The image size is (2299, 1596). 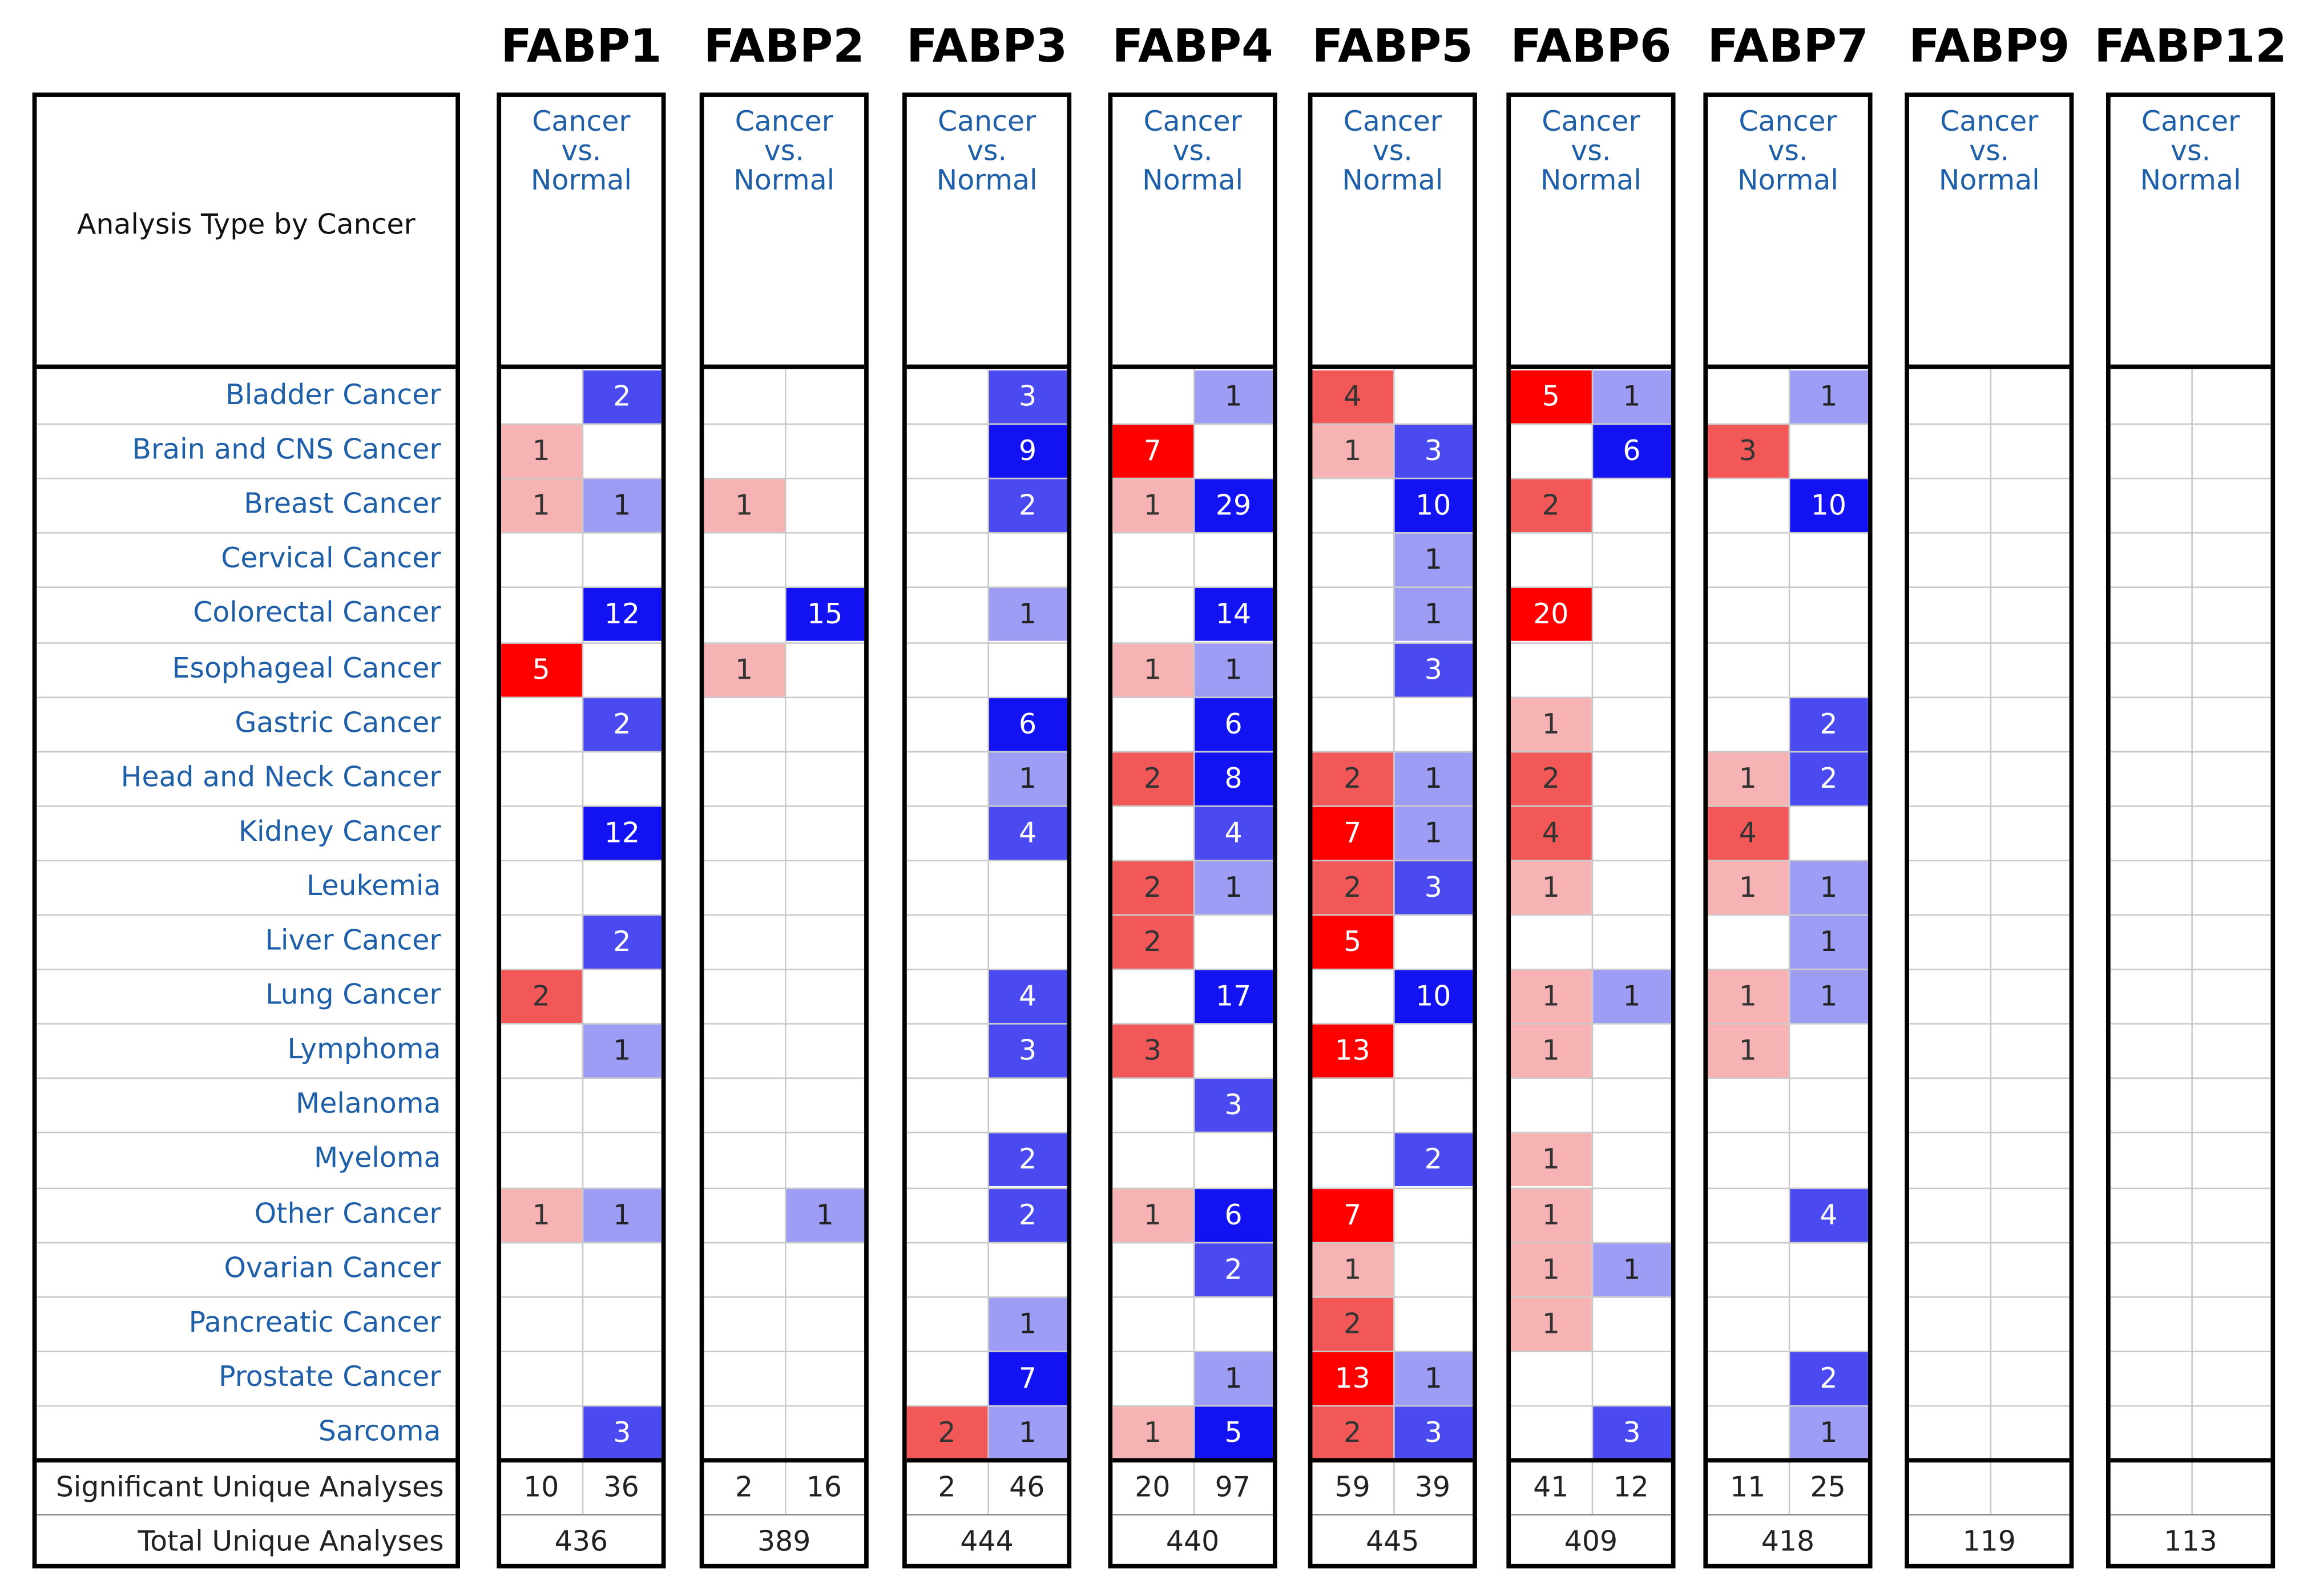 What do you see at coordinates (368, 1104) in the screenshot?
I see `cancer-row-label: Melanoma` at bounding box center [368, 1104].